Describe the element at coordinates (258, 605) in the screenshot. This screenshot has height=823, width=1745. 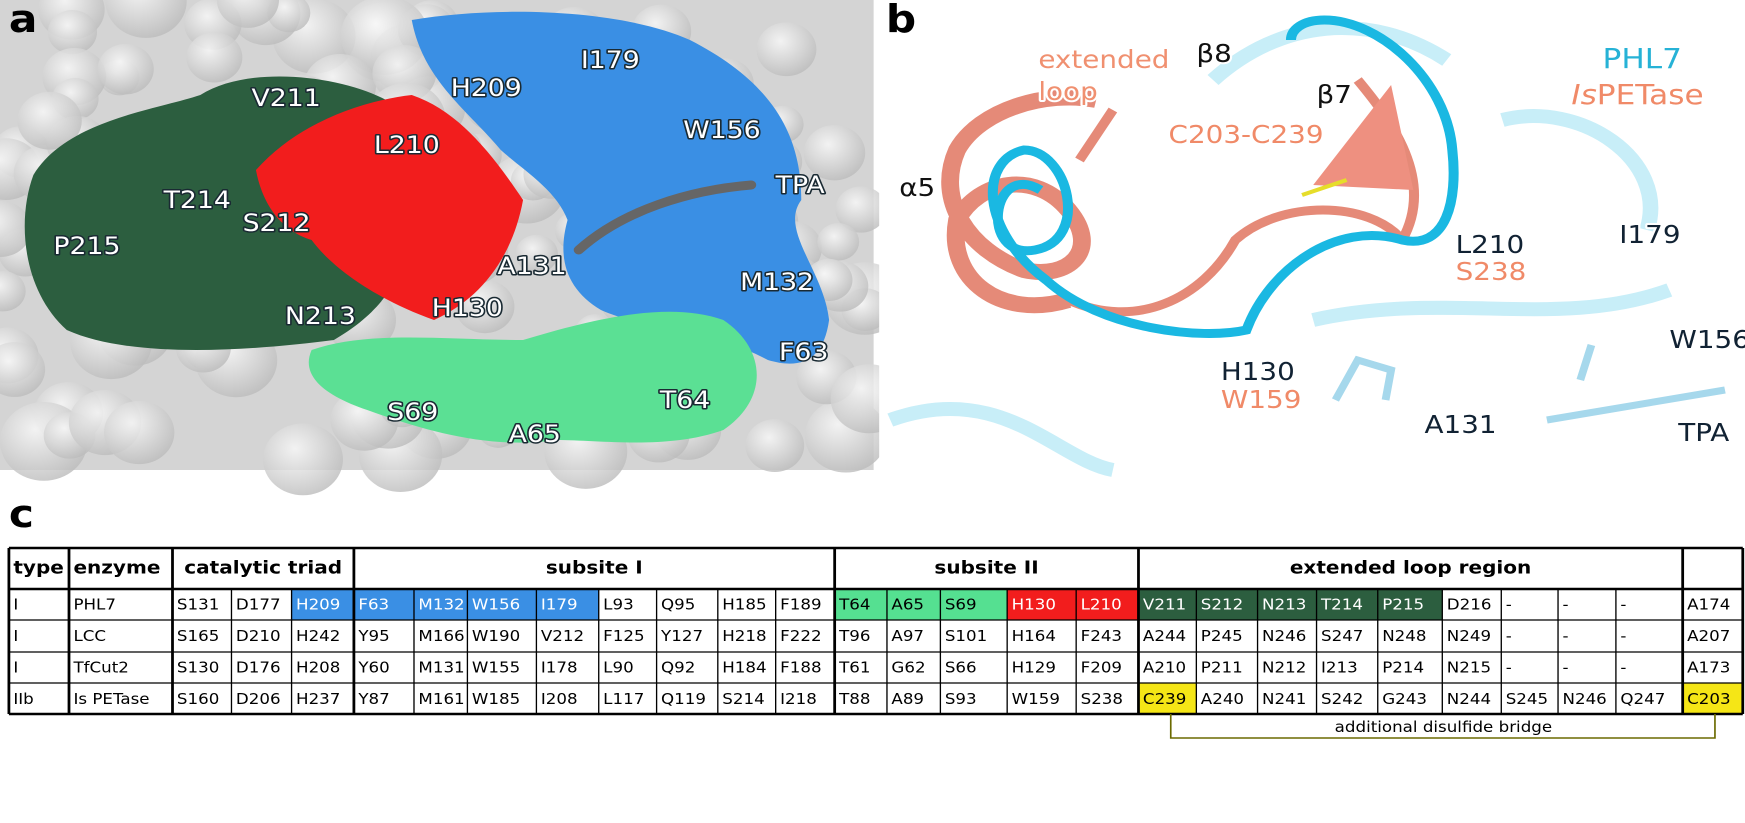
I see `table-cell: D177` at that location.